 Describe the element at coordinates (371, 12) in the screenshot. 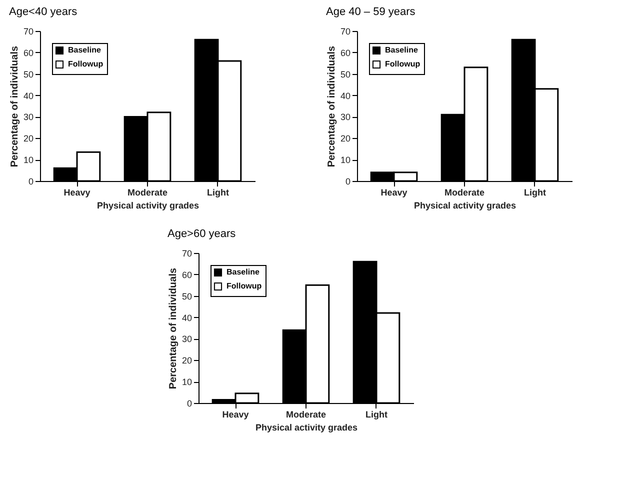

I see `chart-title: Age 40 – 59 years` at that location.